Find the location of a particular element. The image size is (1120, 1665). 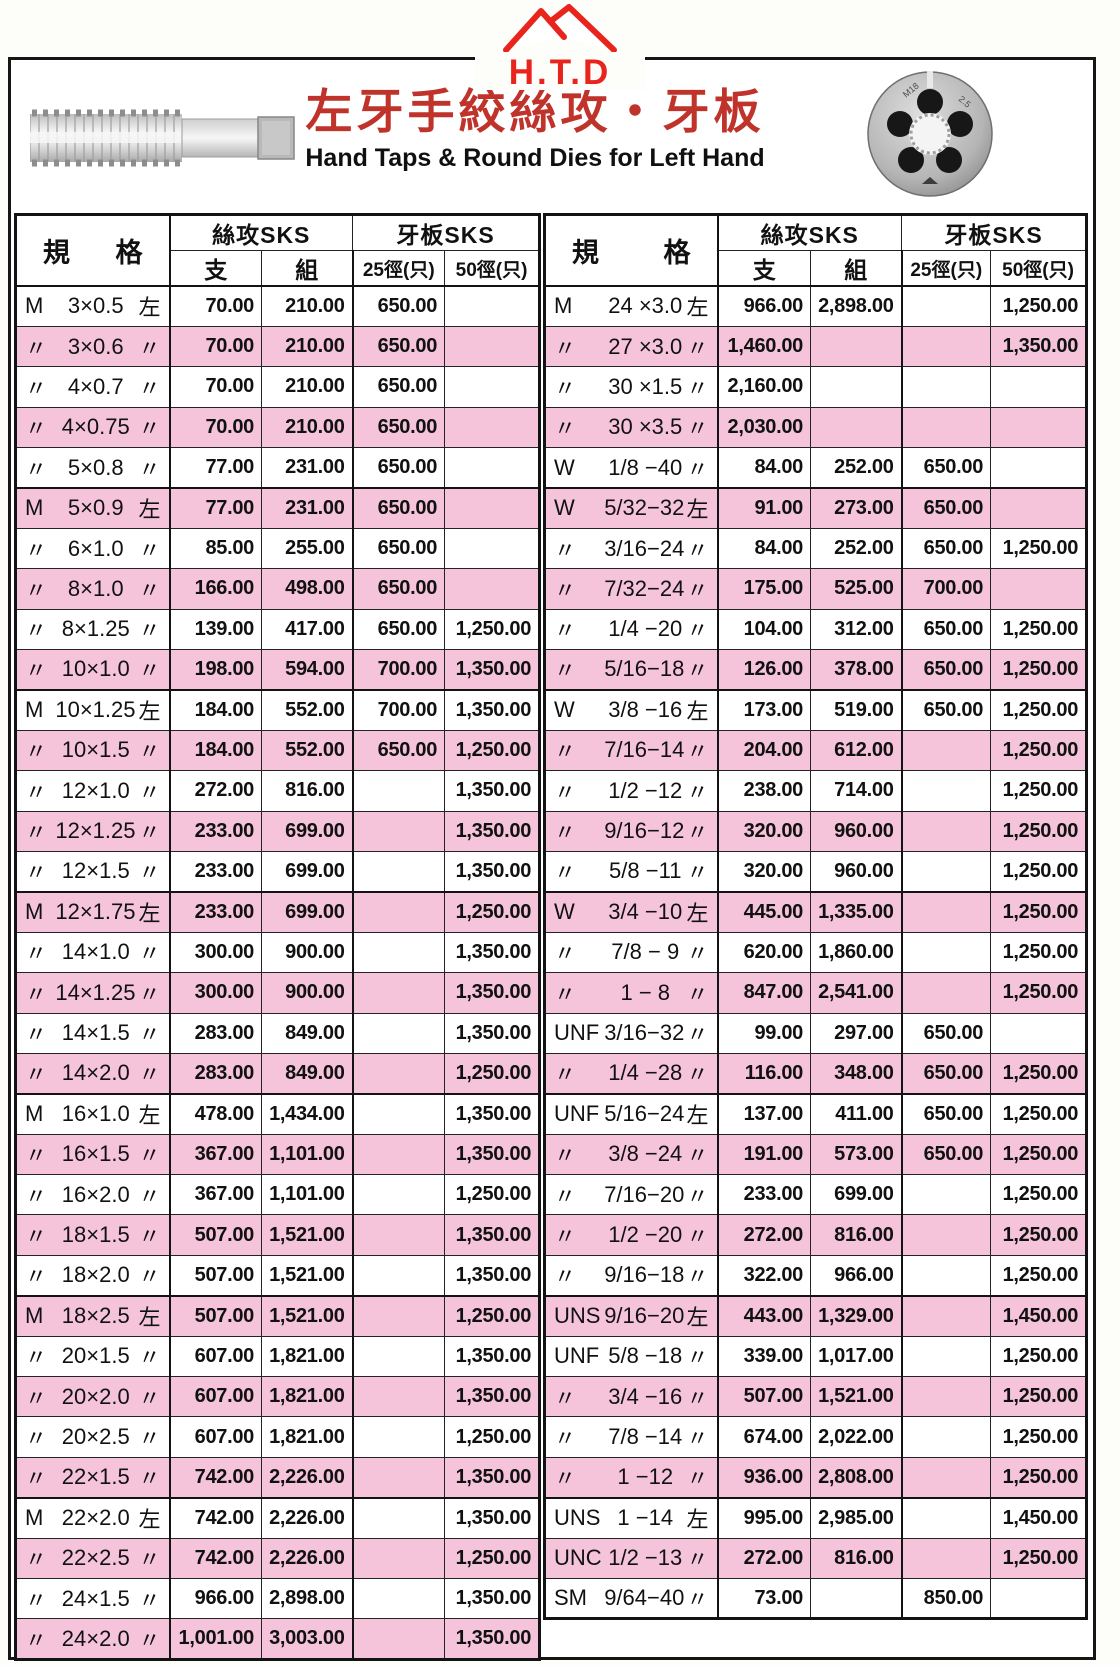

tap-per-set-price-cell: 966.00 is located at coordinates (856, 1275).